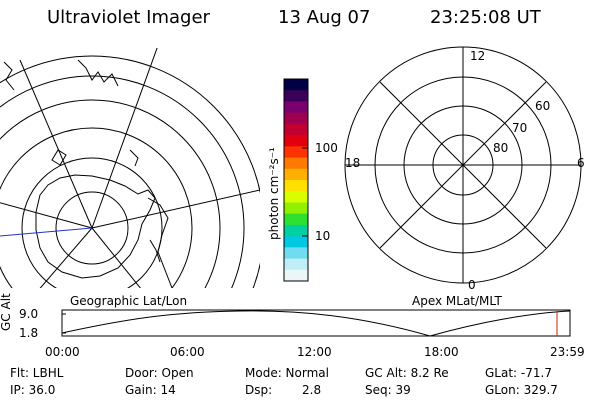 Image resolution: width=600 pixels, height=400 pixels. What do you see at coordinates (129, 301) in the screenshot?
I see `left-panel-caption: Geographic Lat/Lon` at bounding box center [129, 301].